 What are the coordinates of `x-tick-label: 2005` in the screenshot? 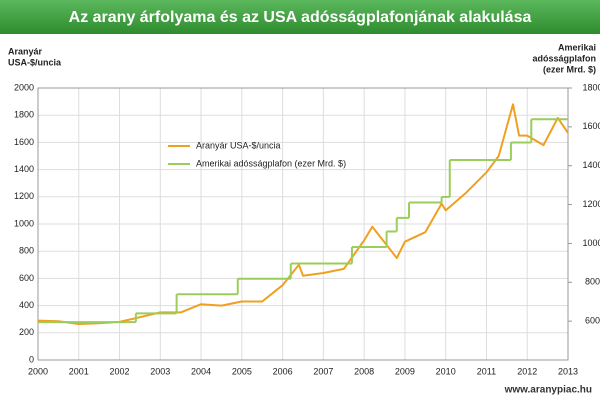 It's located at (242, 371).